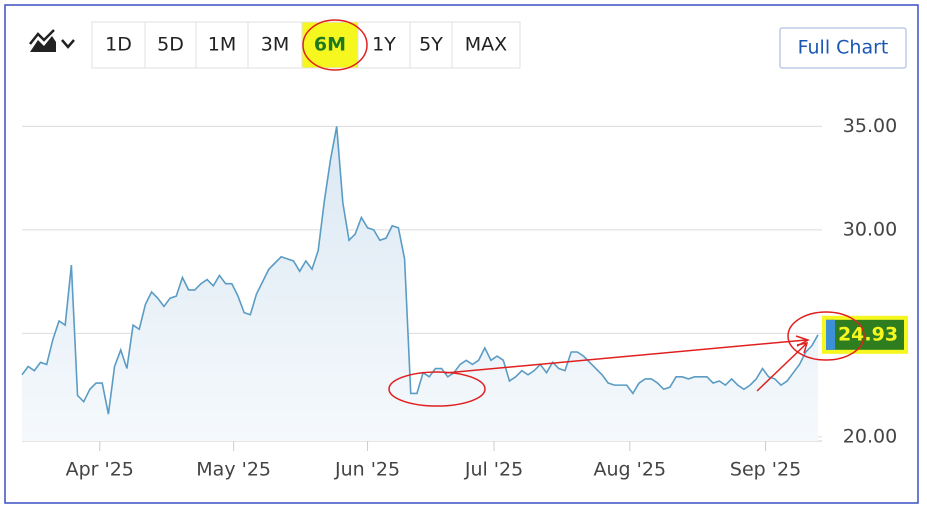 This screenshot has width=927, height=508. I want to click on chart-type-icon, so click(52, 40).